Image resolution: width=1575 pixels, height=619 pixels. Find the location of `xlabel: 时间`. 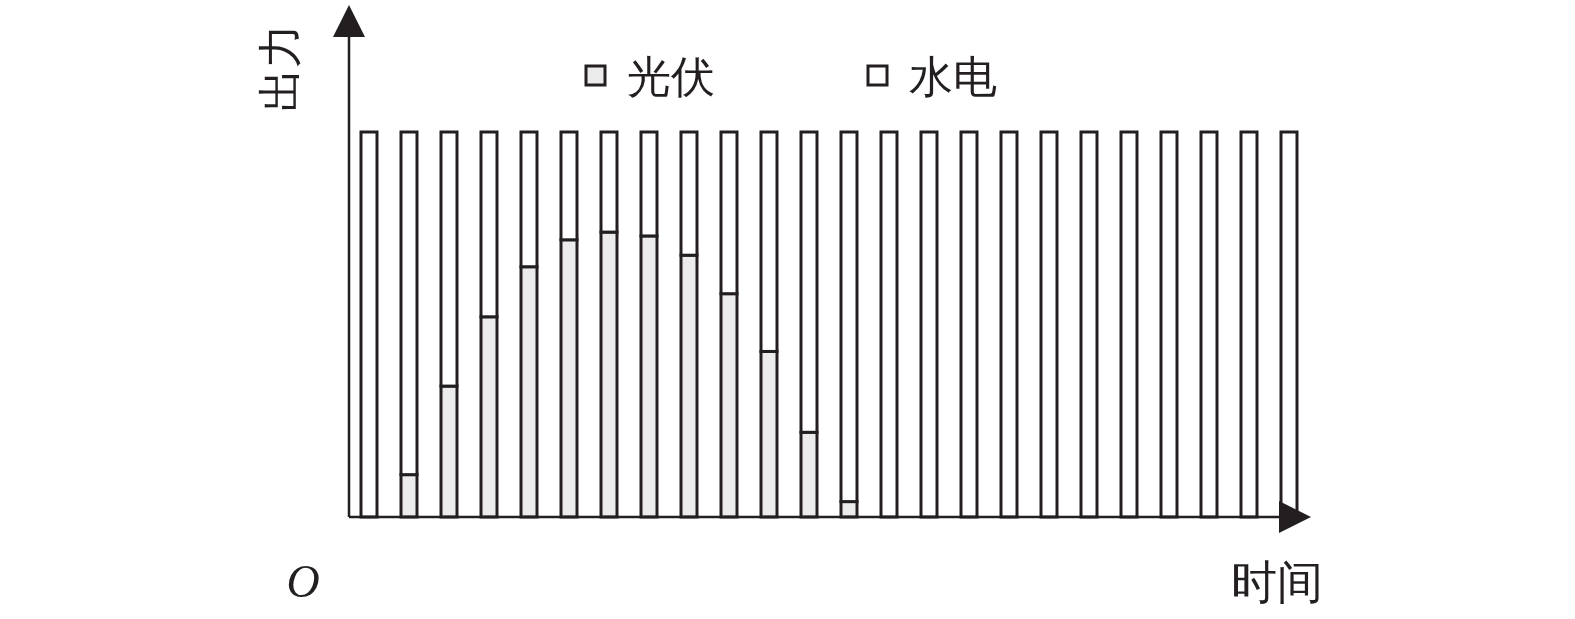

xlabel: 时间 is located at coordinates (1277, 582).